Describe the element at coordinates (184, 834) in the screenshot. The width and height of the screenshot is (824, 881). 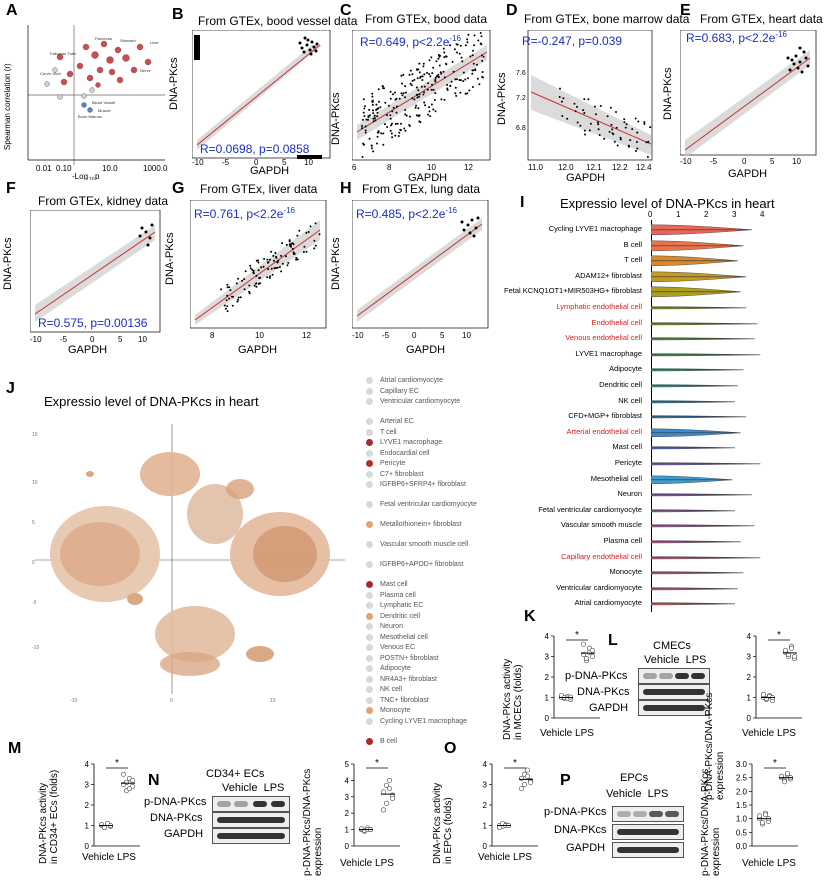
I see `panel-n-row-3: GAPDH` at that location.